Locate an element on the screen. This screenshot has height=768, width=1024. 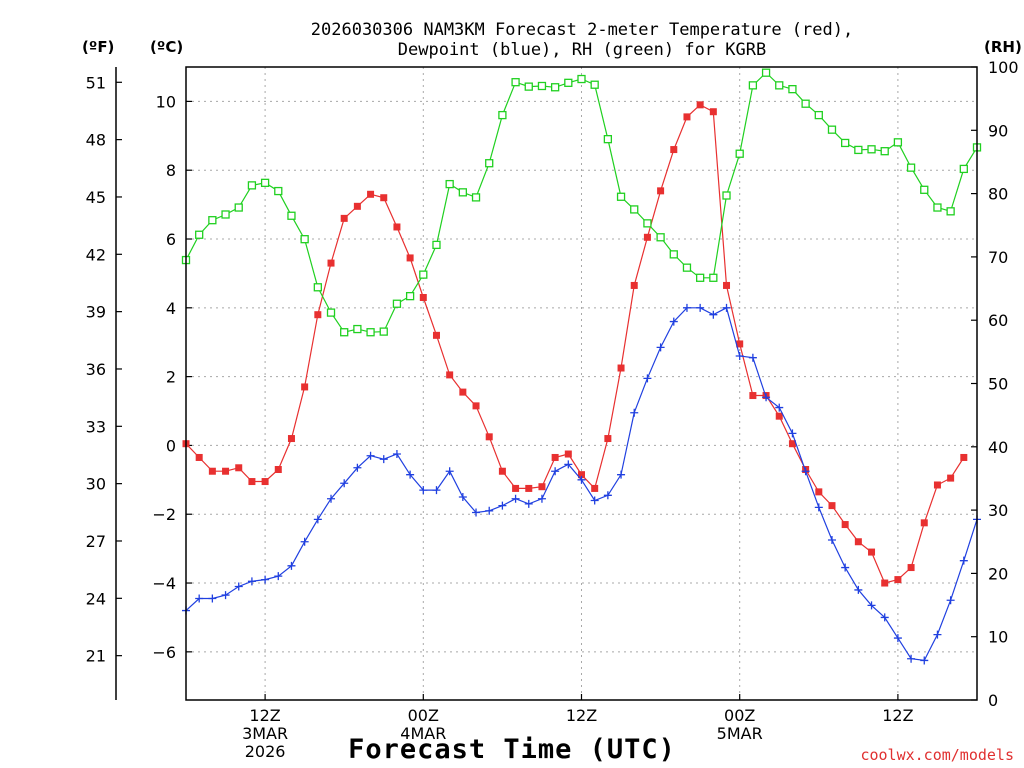
fahrenheit-tick-label: 21 is located at coordinates (96, 656).